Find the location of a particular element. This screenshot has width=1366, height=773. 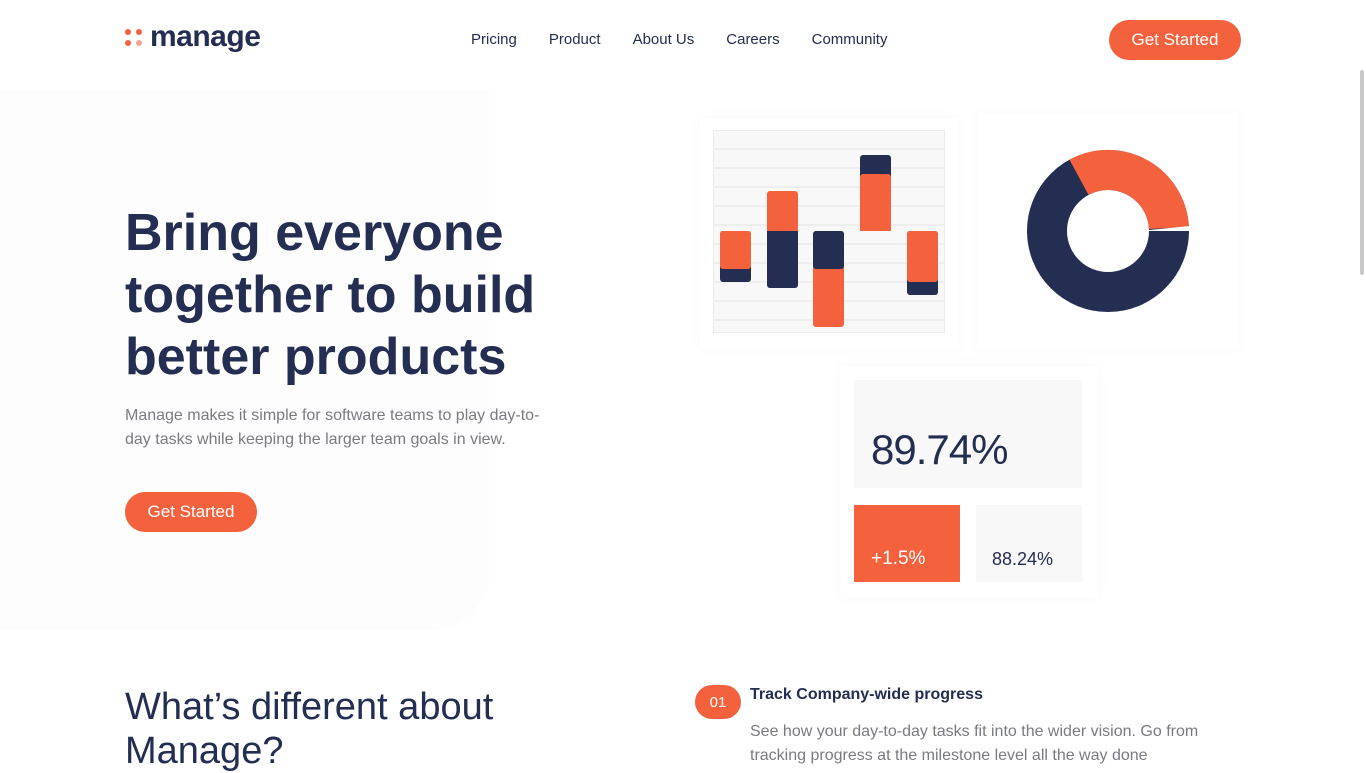

logo-text: manage is located at coordinates (205, 36).